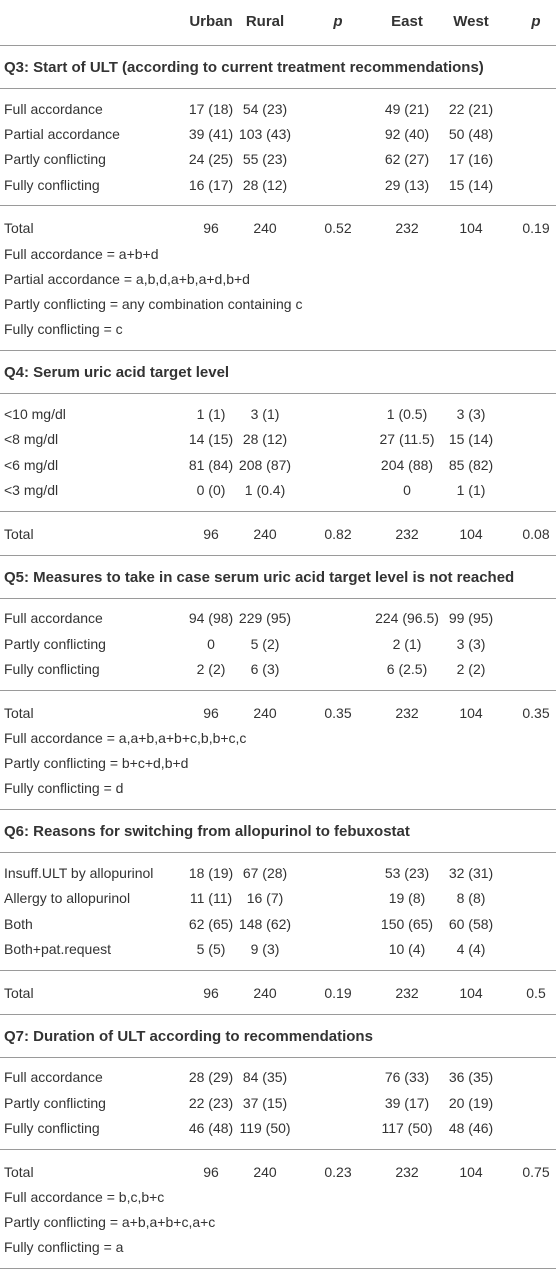 The image size is (556, 1275). I want to click on cell: 36 (35), so click(471, 1077).